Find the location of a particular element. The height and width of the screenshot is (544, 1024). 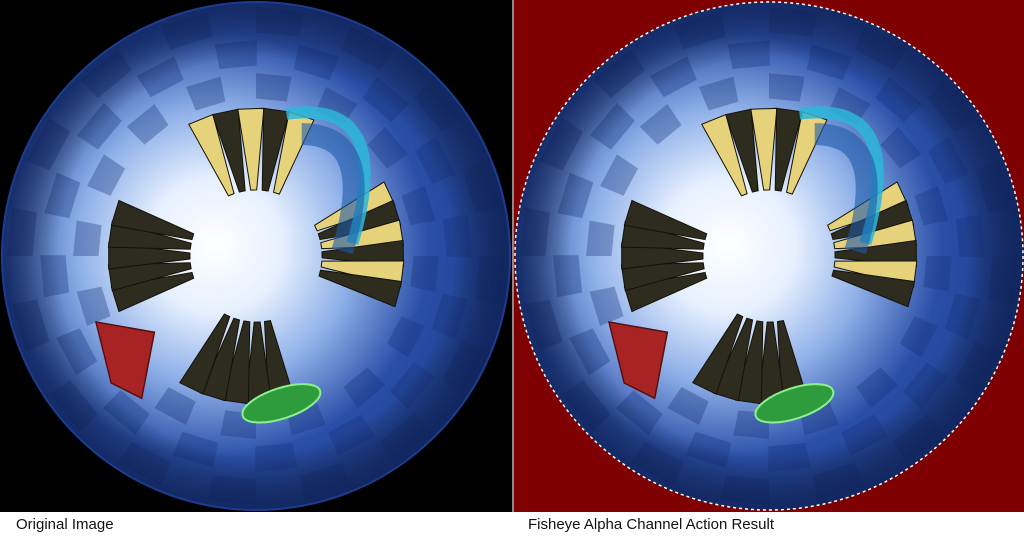

panel-divider is located at coordinates (513, 256).